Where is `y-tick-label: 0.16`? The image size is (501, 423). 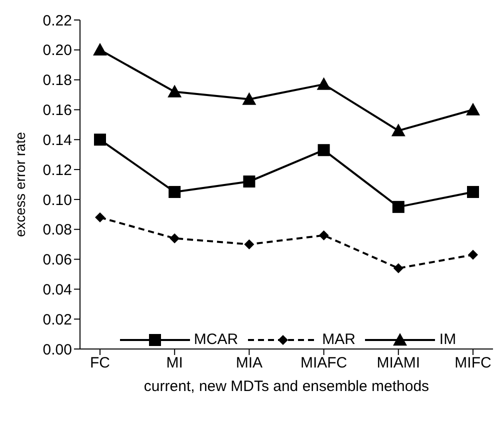
y-tick-label: 0.16 is located at coordinates (57, 111).